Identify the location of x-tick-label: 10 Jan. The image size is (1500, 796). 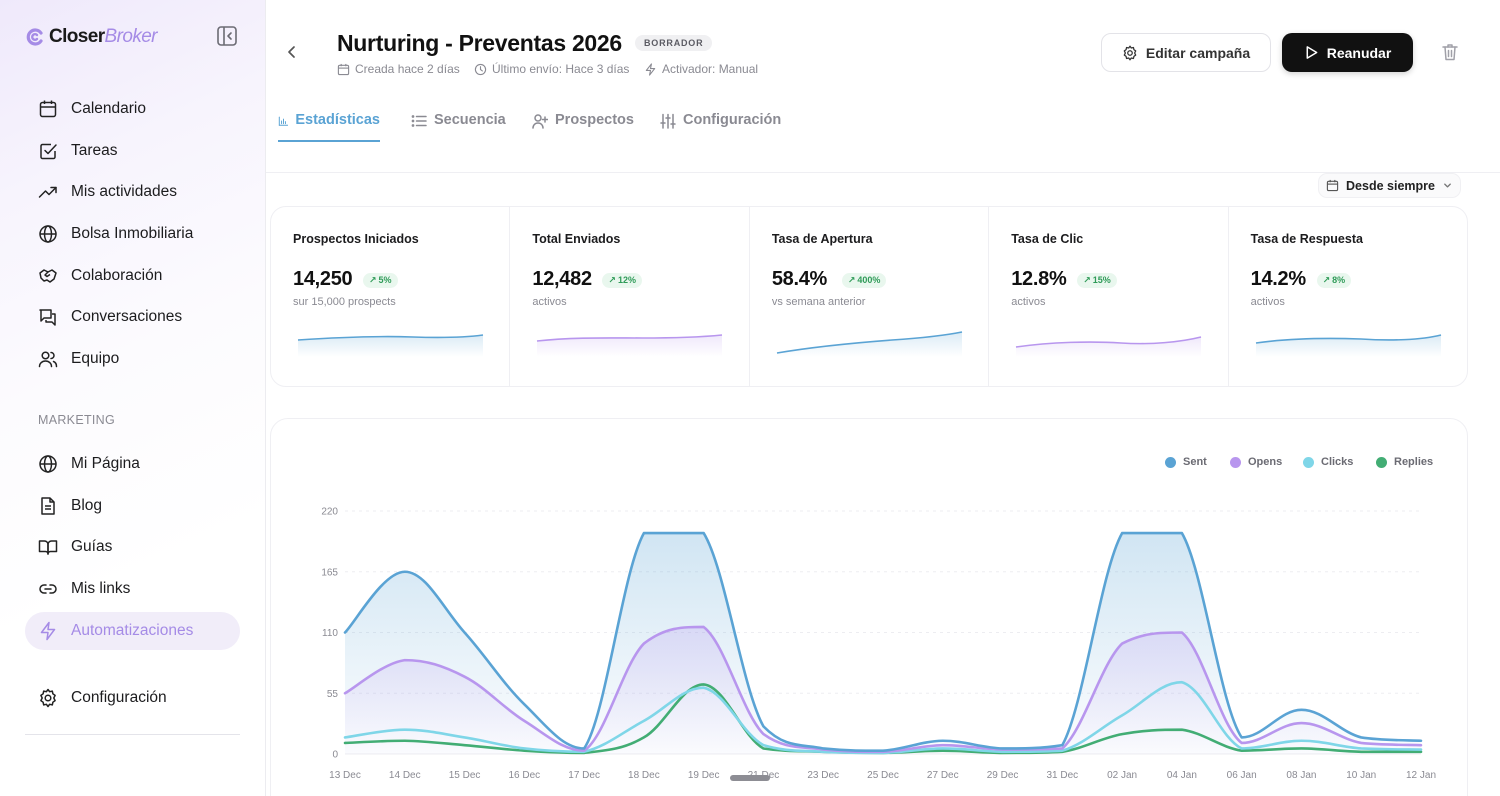
(1361, 775).